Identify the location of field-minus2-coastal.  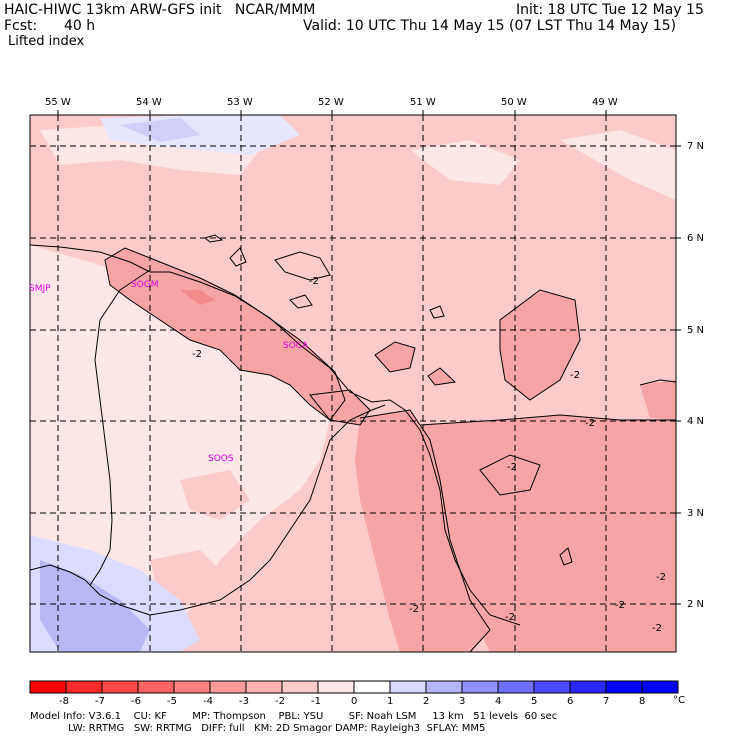
(225, 334).